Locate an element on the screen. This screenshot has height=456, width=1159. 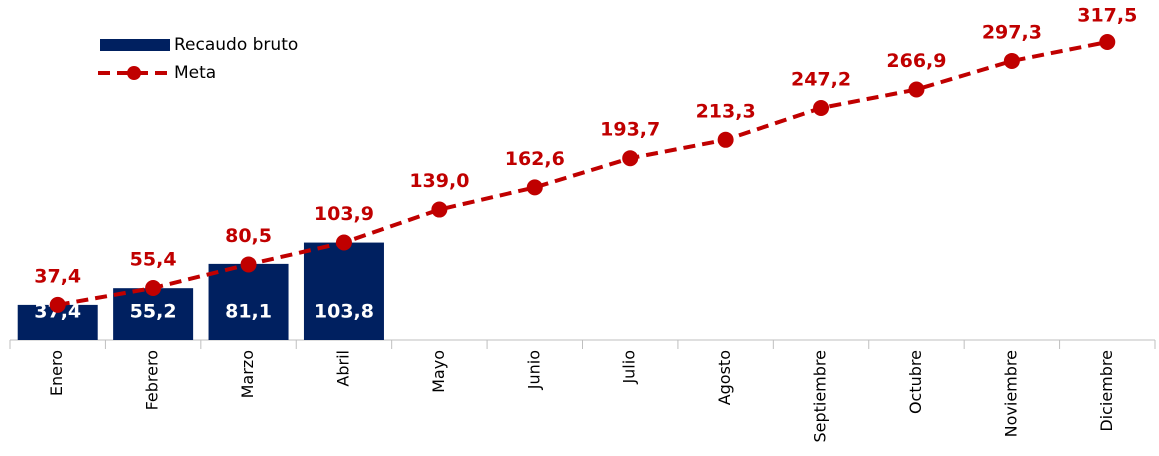
line-label: 37,4 is located at coordinates (57, 276).